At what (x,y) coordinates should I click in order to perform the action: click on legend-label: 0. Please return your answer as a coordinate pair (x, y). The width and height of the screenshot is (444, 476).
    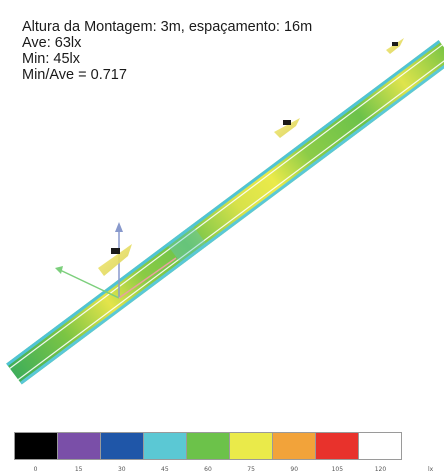
    Looking at the image, I should click on (35, 469).